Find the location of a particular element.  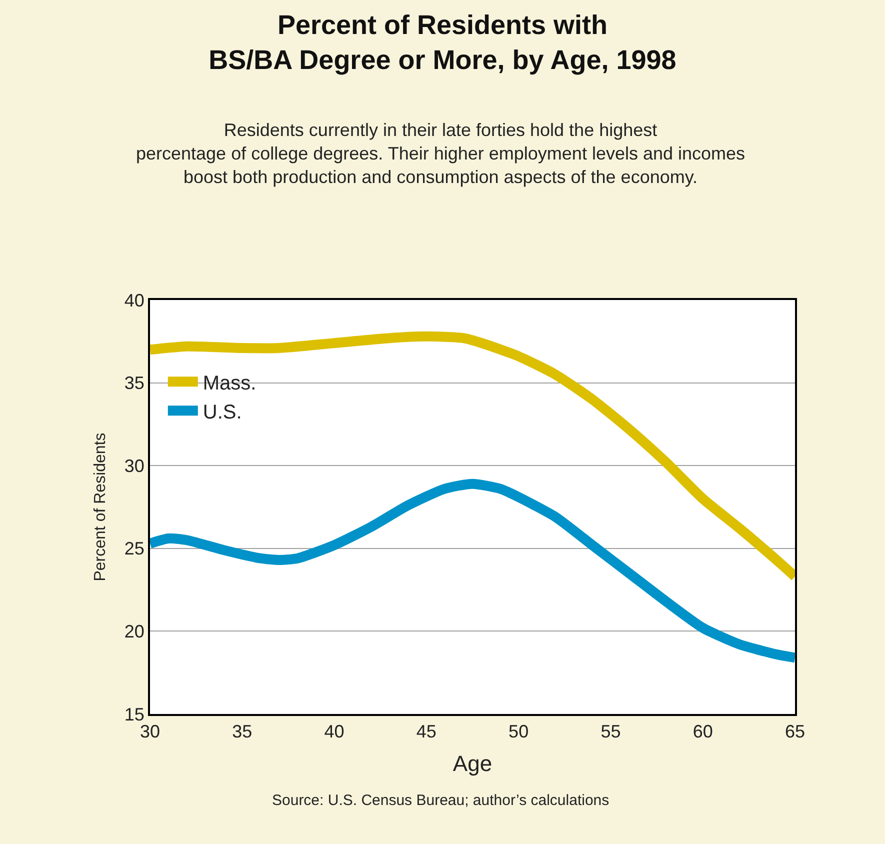

x-tick-label: 45 is located at coordinates (426, 732).